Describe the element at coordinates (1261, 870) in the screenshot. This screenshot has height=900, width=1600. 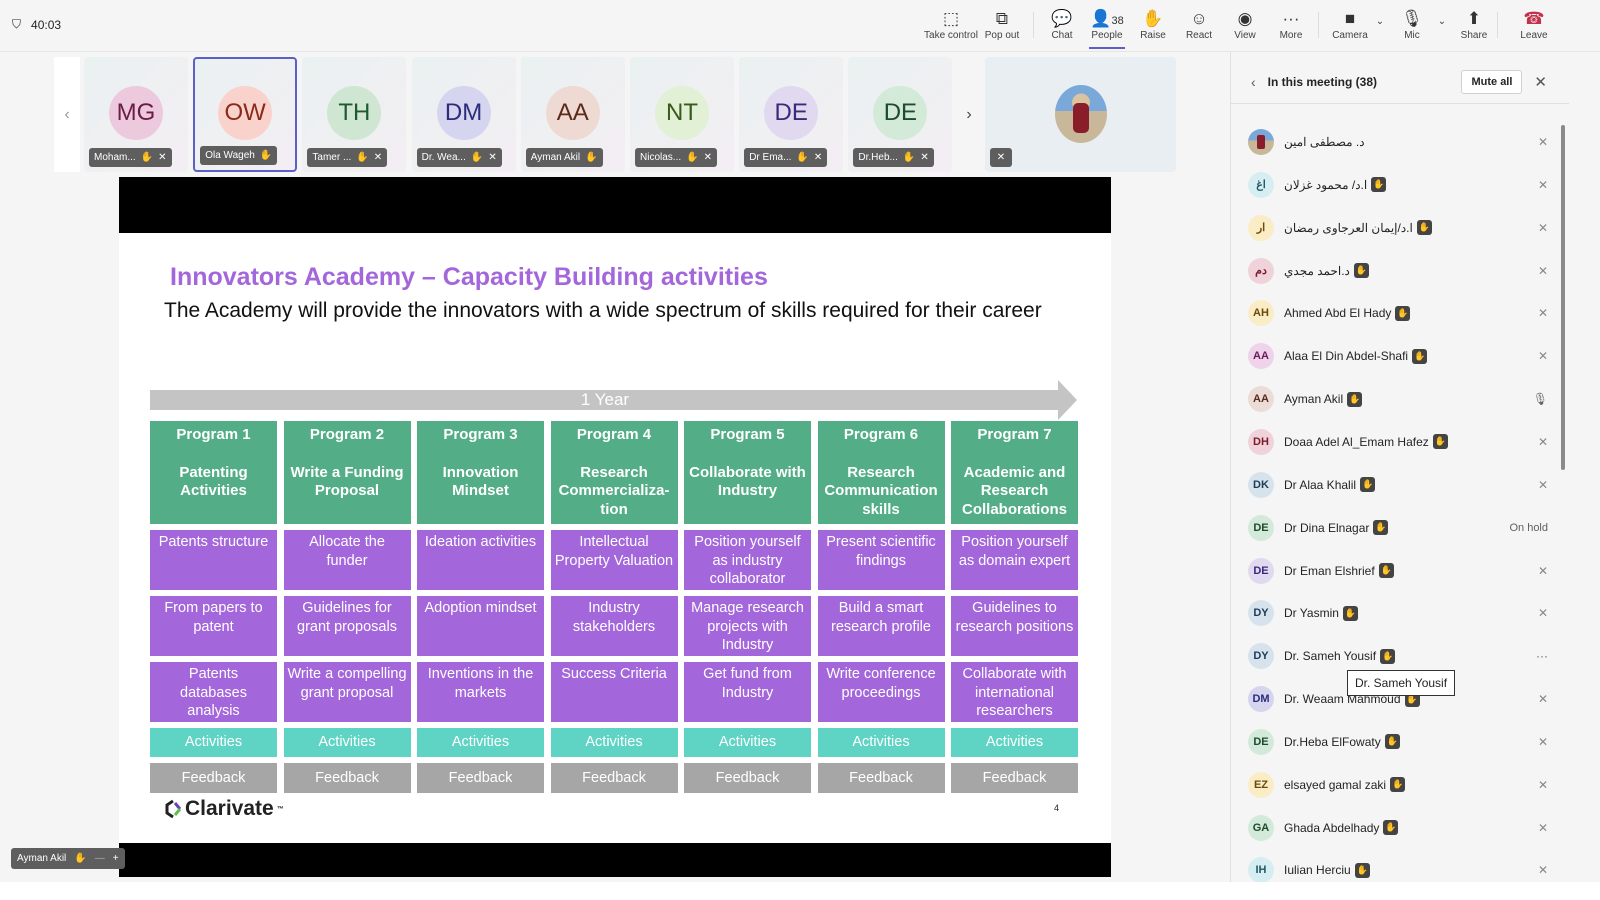
I see `avatar: IH` at that location.